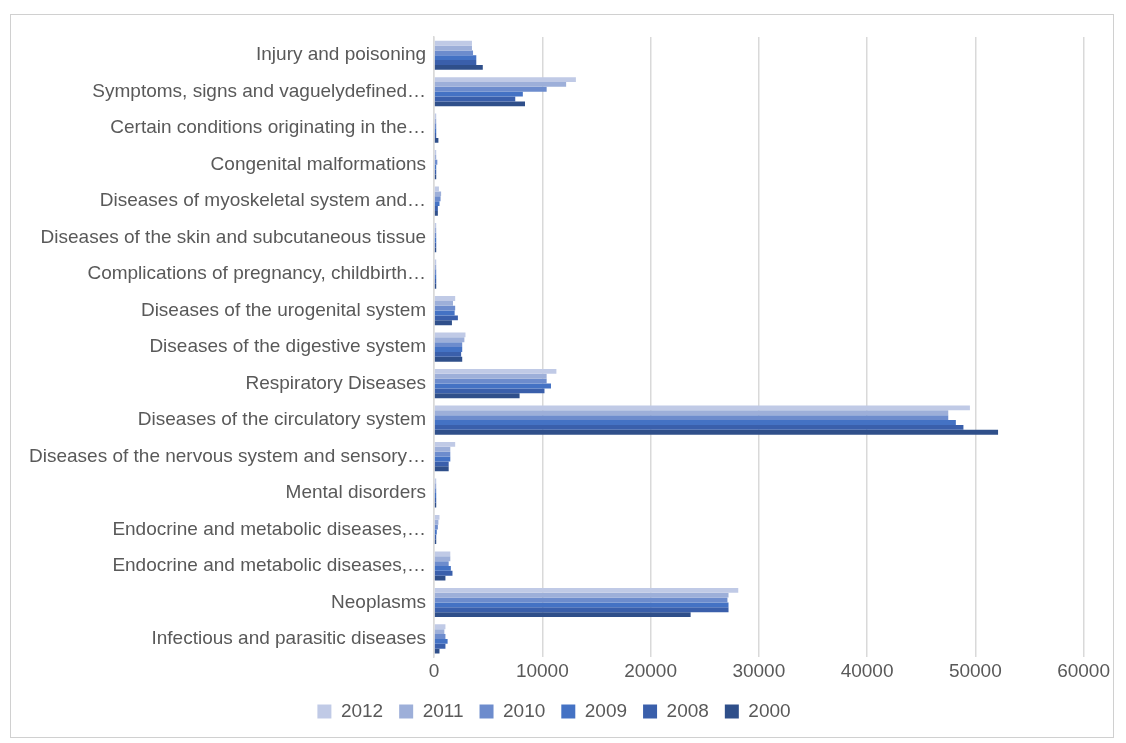 Image resolution: width=1126 pixels, height=743 pixels. What do you see at coordinates (769, 710) in the screenshot?
I see `legend-label: 2000` at bounding box center [769, 710].